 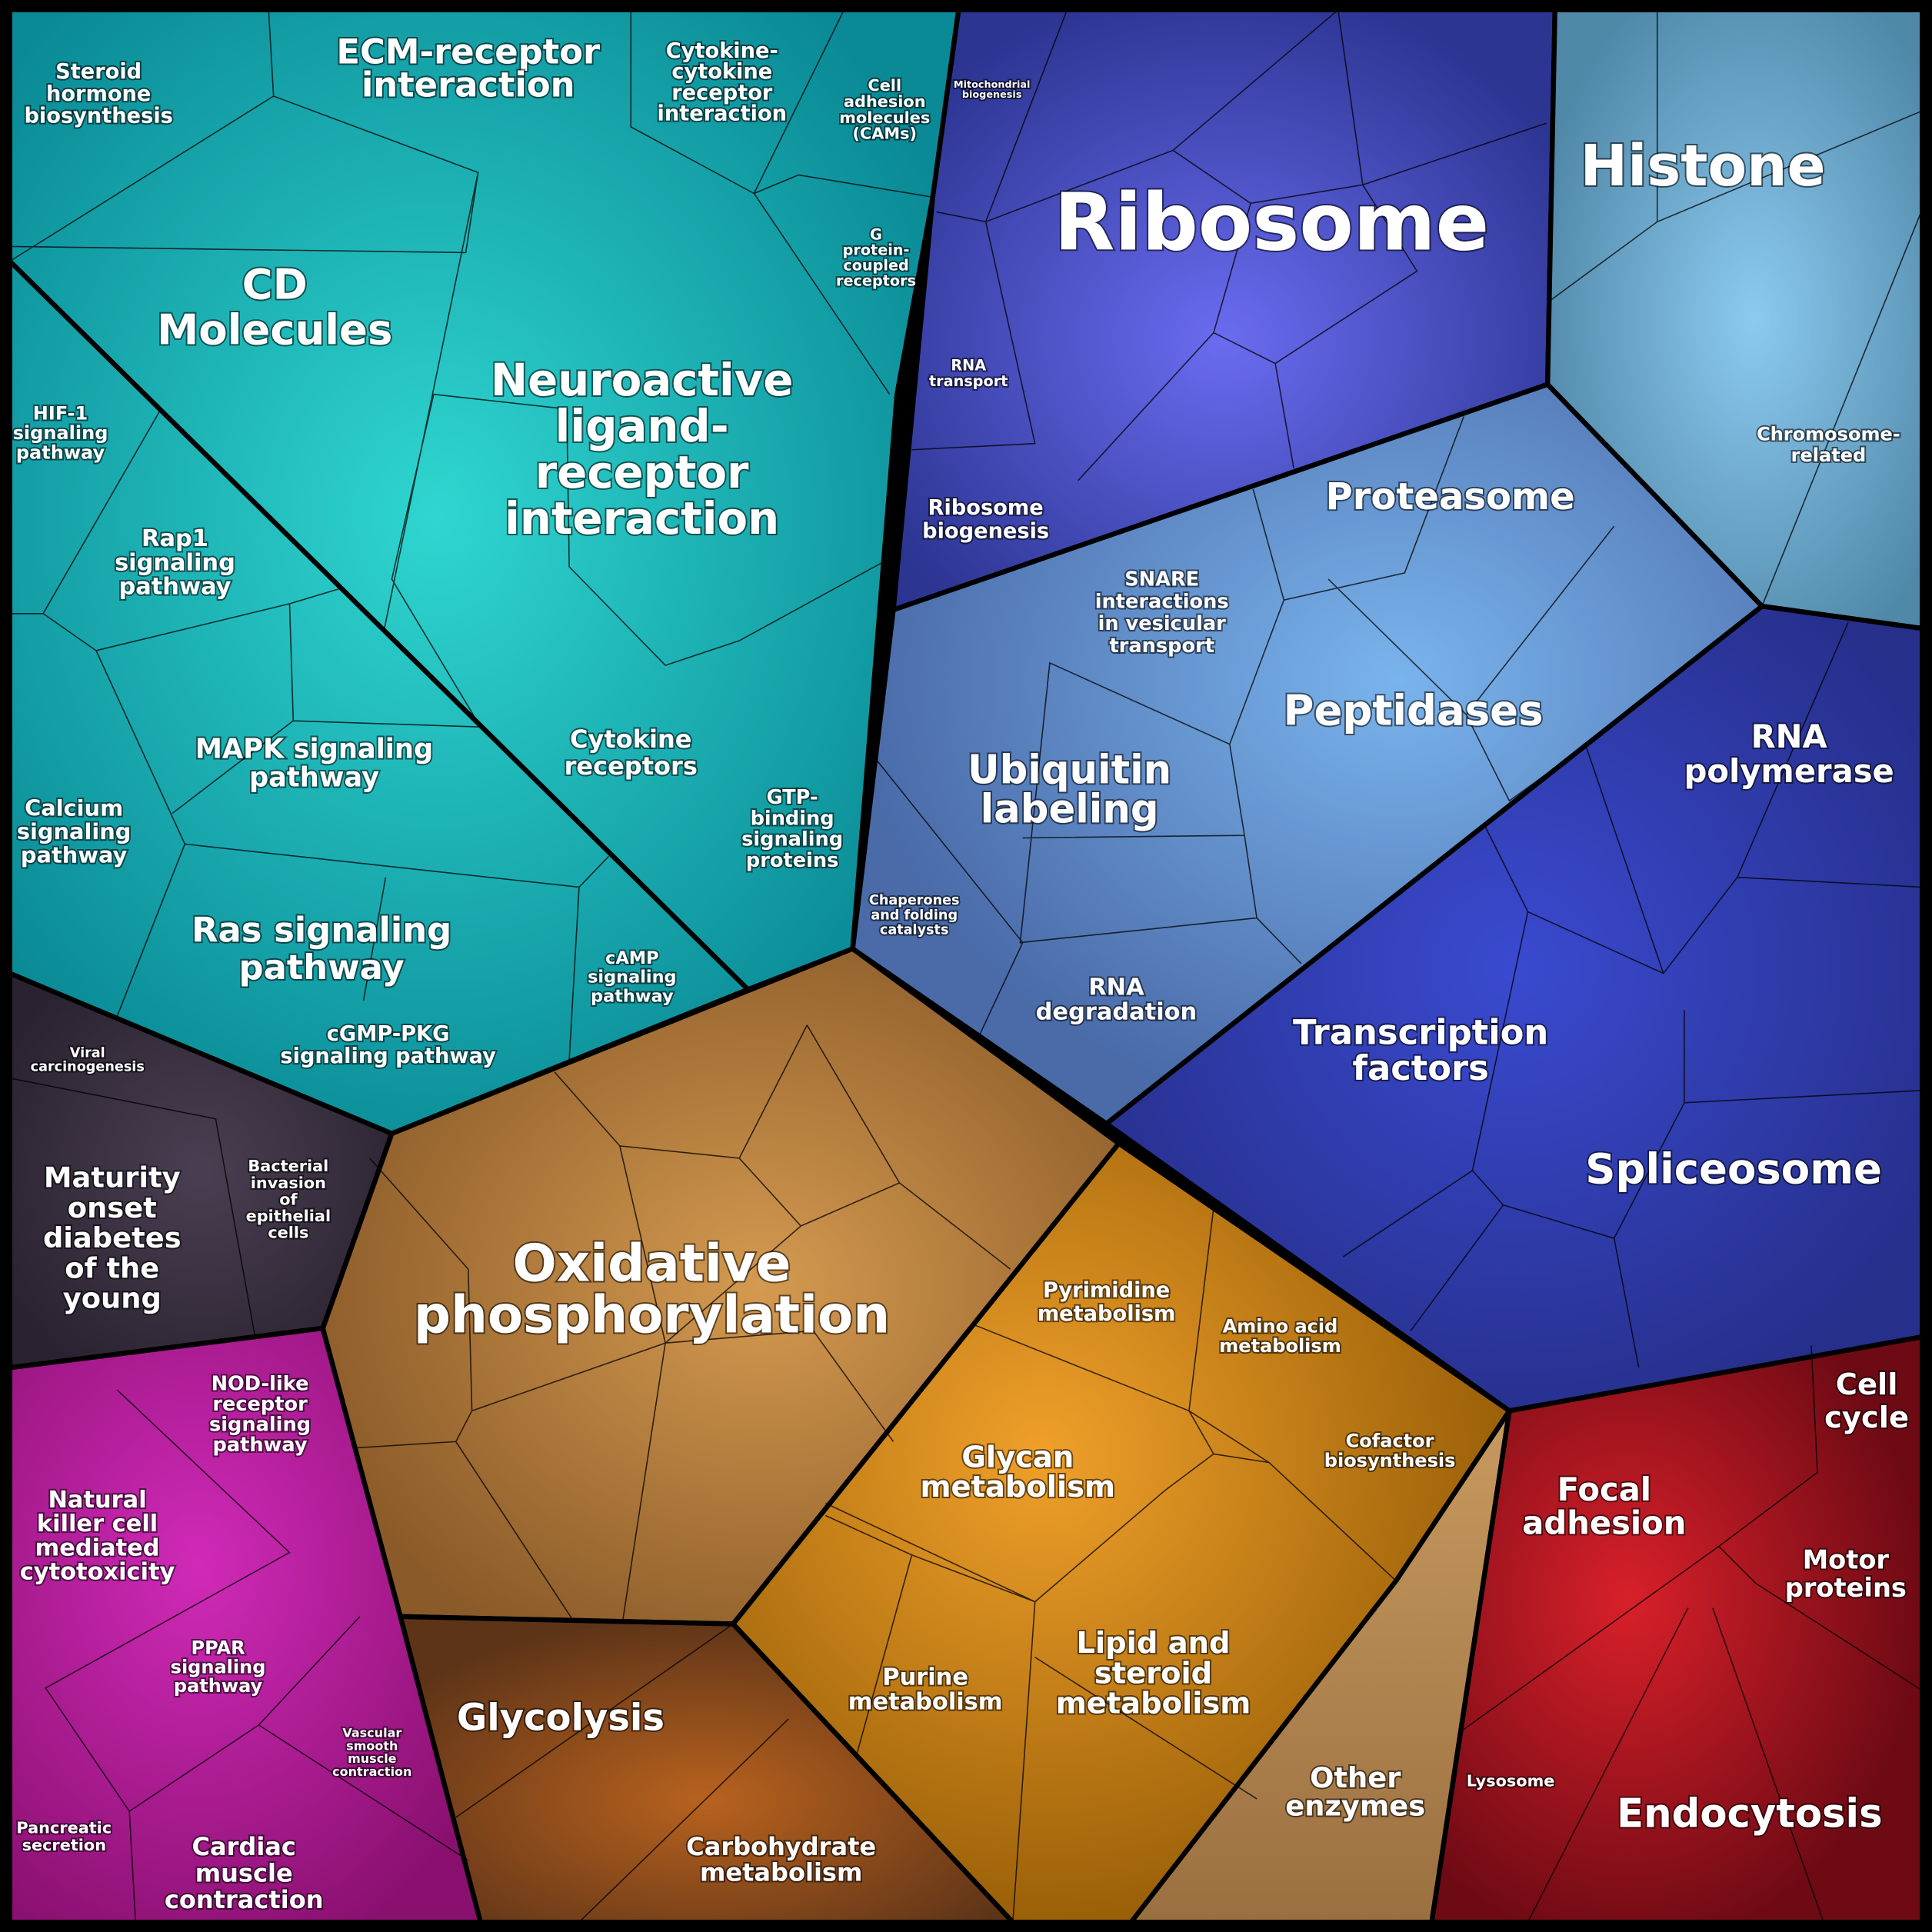 What do you see at coordinates (1866, 1418) in the screenshot?
I see `cell-label: cycle` at bounding box center [1866, 1418].